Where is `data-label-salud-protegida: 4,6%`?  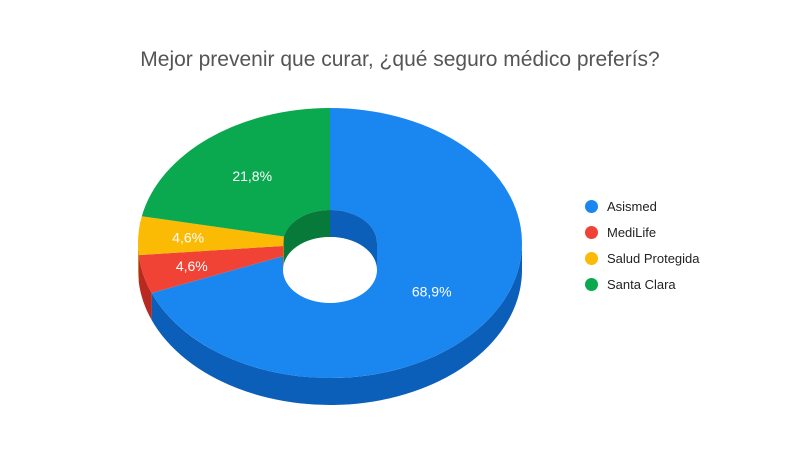
data-label-salud-protegida: 4,6% is located at coordinates (188, 238).